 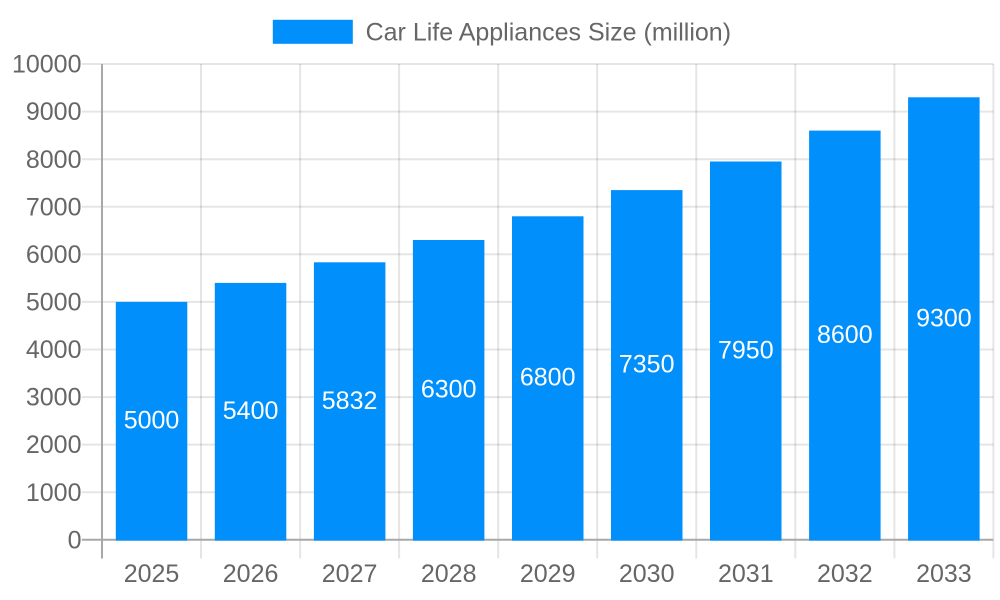 What do you see at coordinates (54, 350) in the screenshot?
I see `svg-text: 4000` at bounding box center [54, 350].